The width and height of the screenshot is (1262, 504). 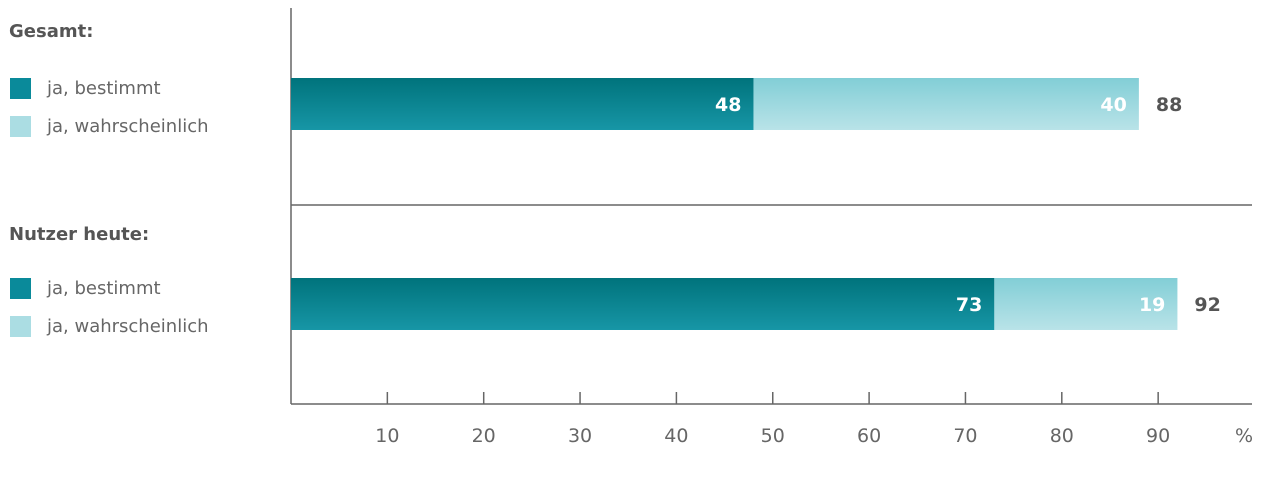 What do you see at coordinates (1207, 305) in the screenshot?
I see `bar-total-label: 92` at bounding box center [1207, 305].